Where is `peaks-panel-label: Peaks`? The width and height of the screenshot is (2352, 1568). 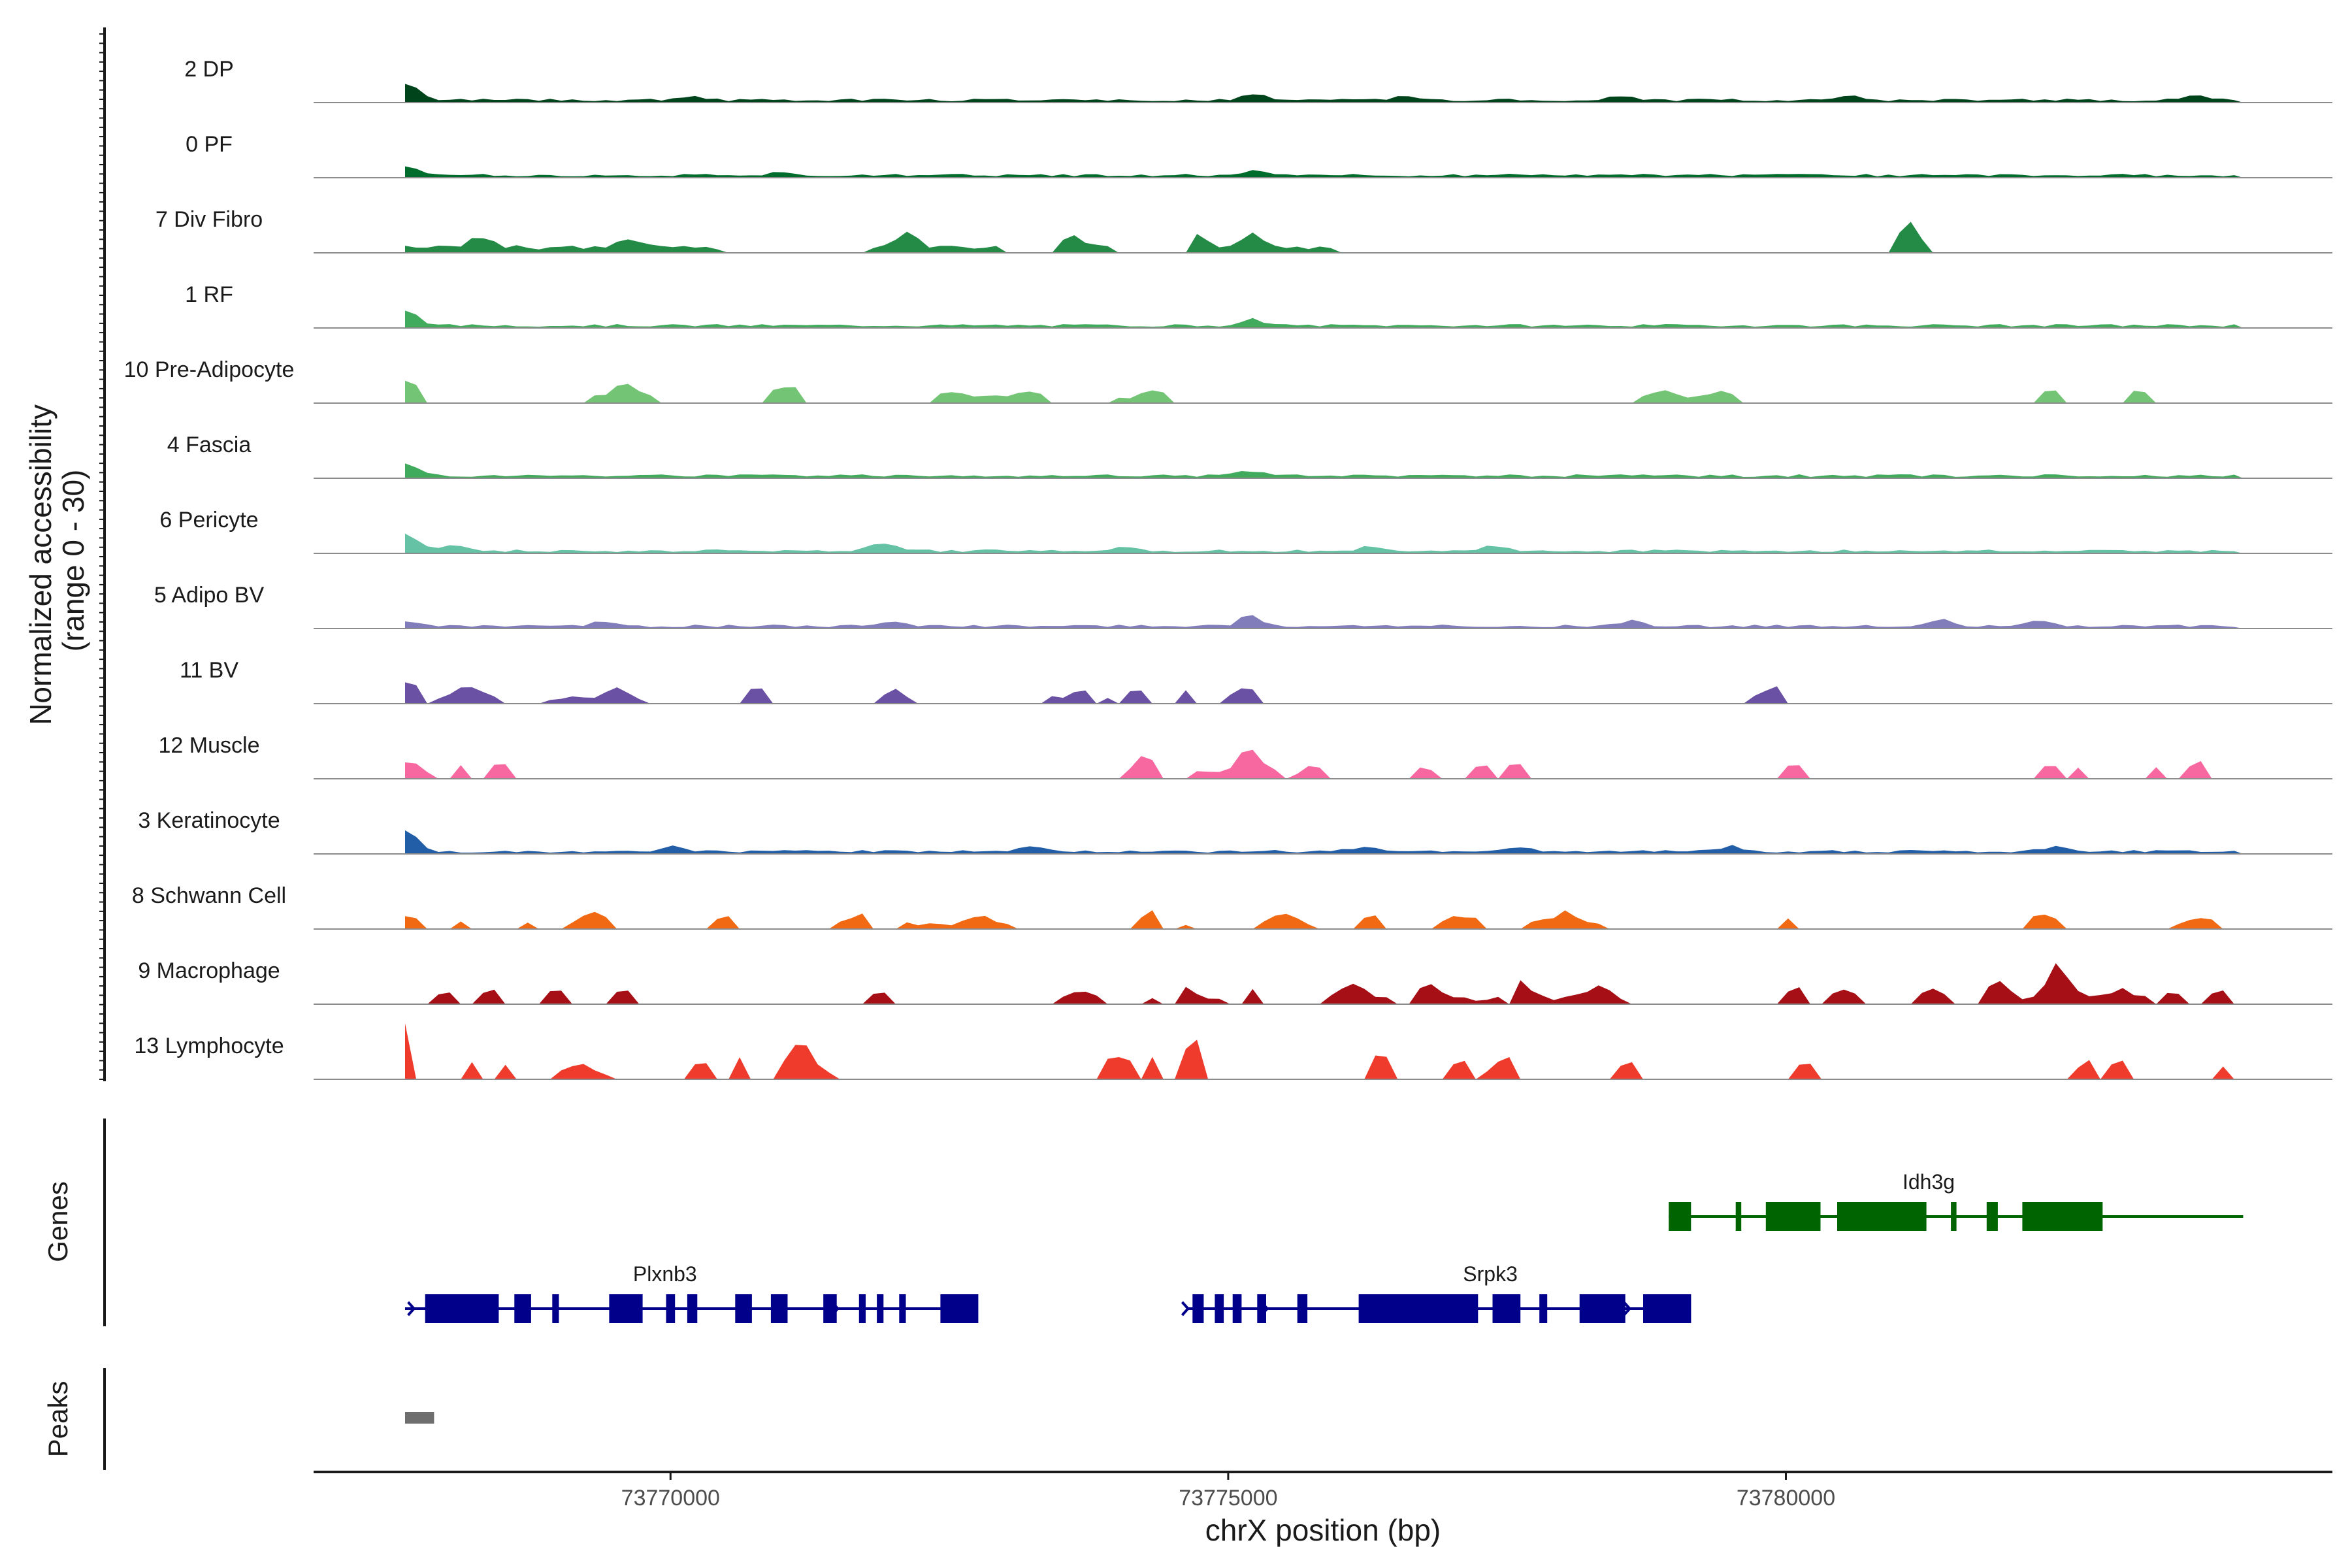
peaks-panel-label: Peaks is located at coordinates (57, 1419).